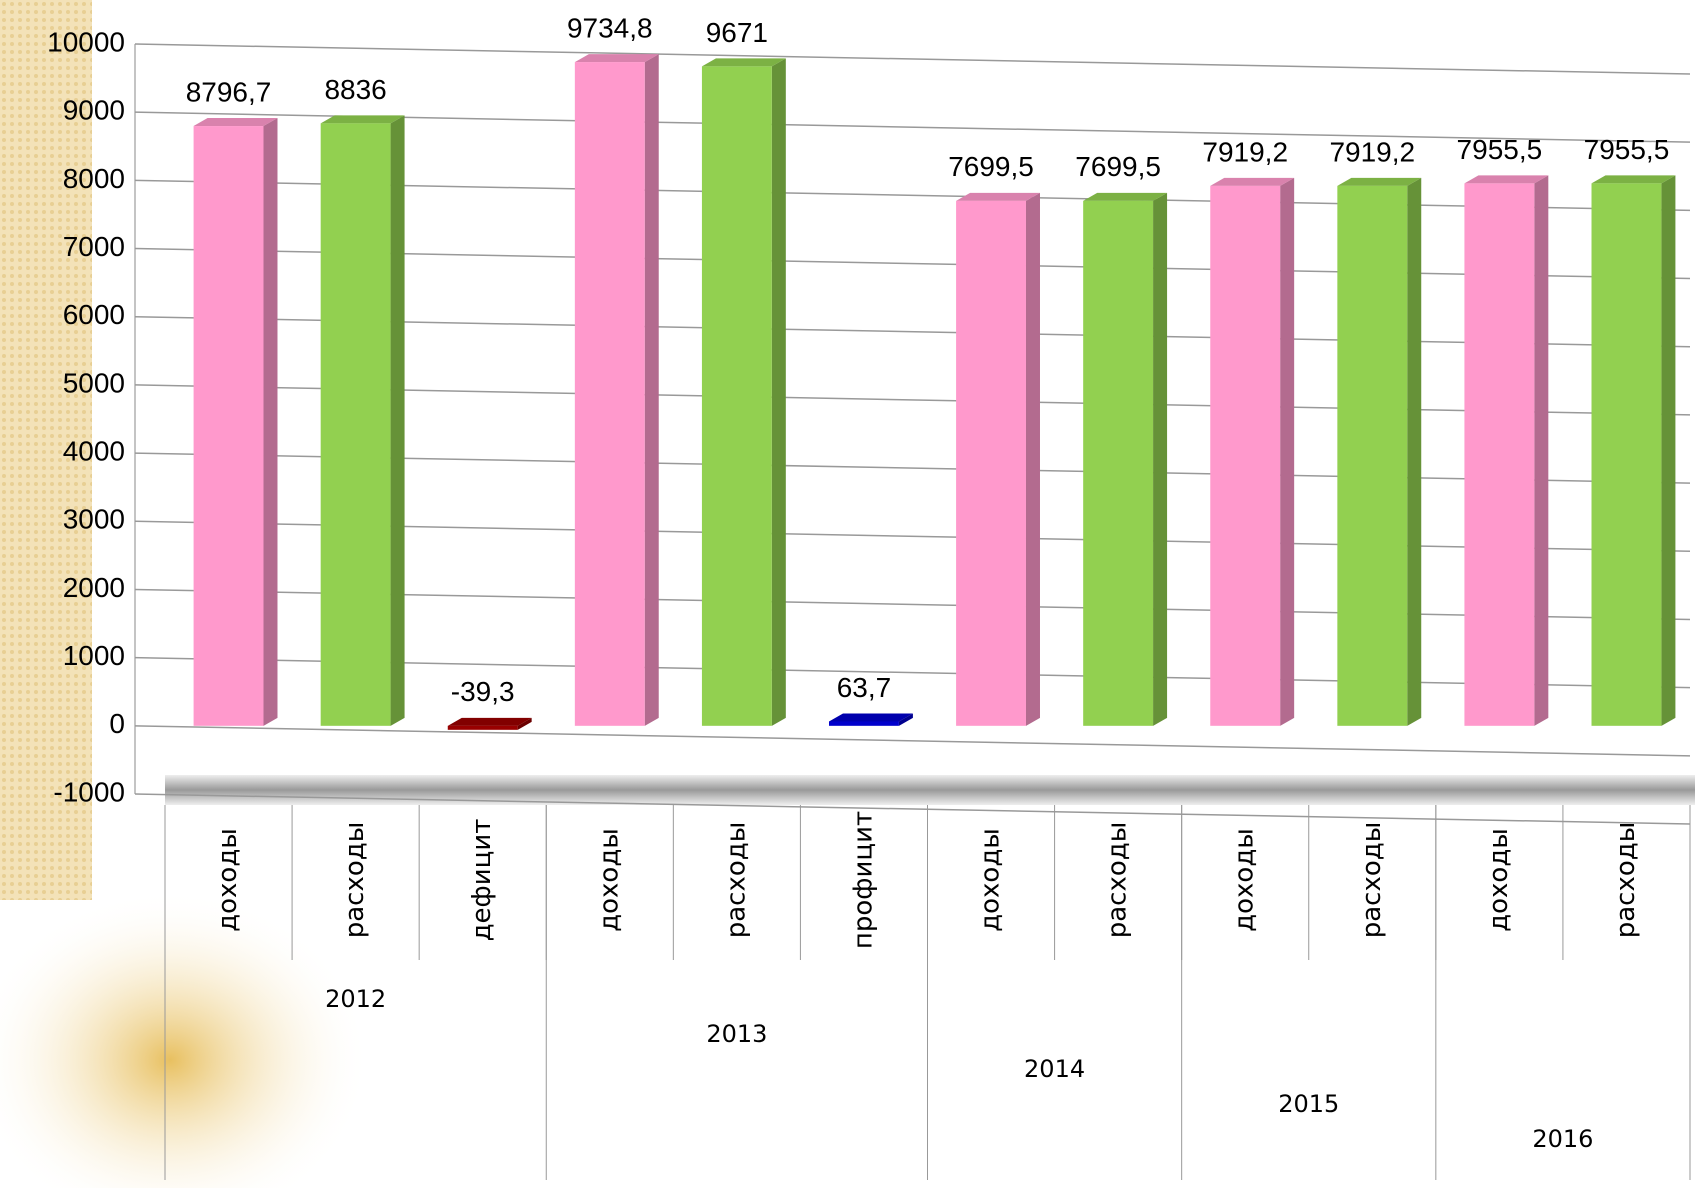 Image resolution: width=1706 pixels, height=1188 pixels. What do you see at coordinates (46, 450) in the screenshot?
I see `background-strip` at bounding box center [46, 450].